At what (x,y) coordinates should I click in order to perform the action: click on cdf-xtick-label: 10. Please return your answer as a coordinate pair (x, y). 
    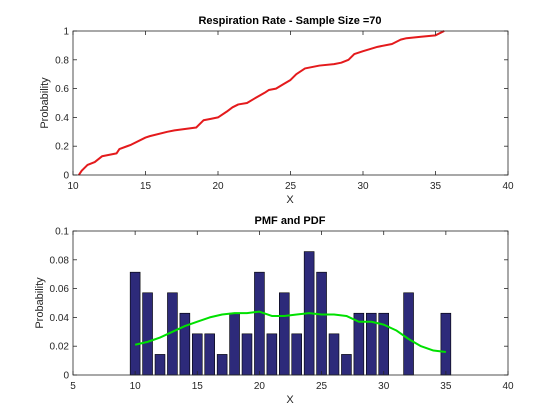
    Looking at the image, I should click on (73, 186).